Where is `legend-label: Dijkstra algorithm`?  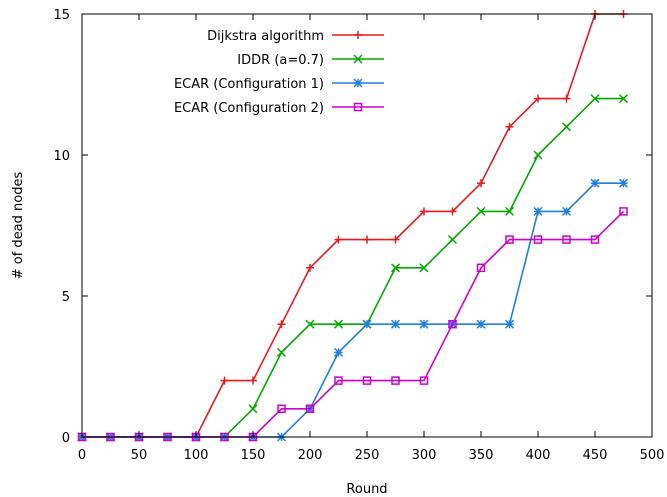 legend-label: Dijkstra algorithm is located at coordinates (265, 36).